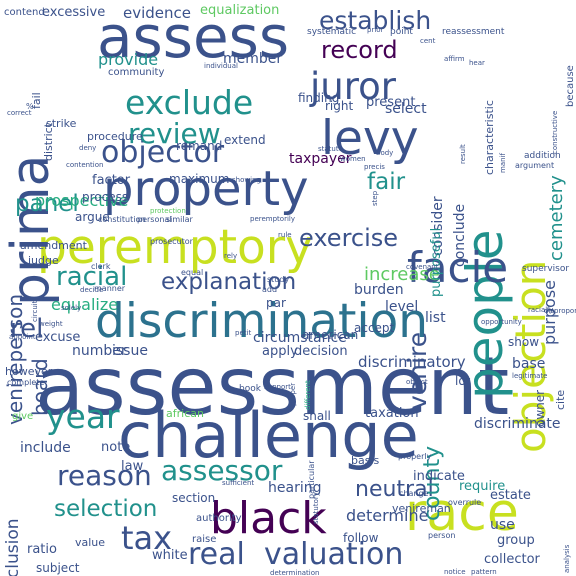 The height and width of the screenshot is (576, 576). What do you see at coordinates (330, 335) in the screenshot?
I see `cloud-word: american` at bounding box center [330, 335].